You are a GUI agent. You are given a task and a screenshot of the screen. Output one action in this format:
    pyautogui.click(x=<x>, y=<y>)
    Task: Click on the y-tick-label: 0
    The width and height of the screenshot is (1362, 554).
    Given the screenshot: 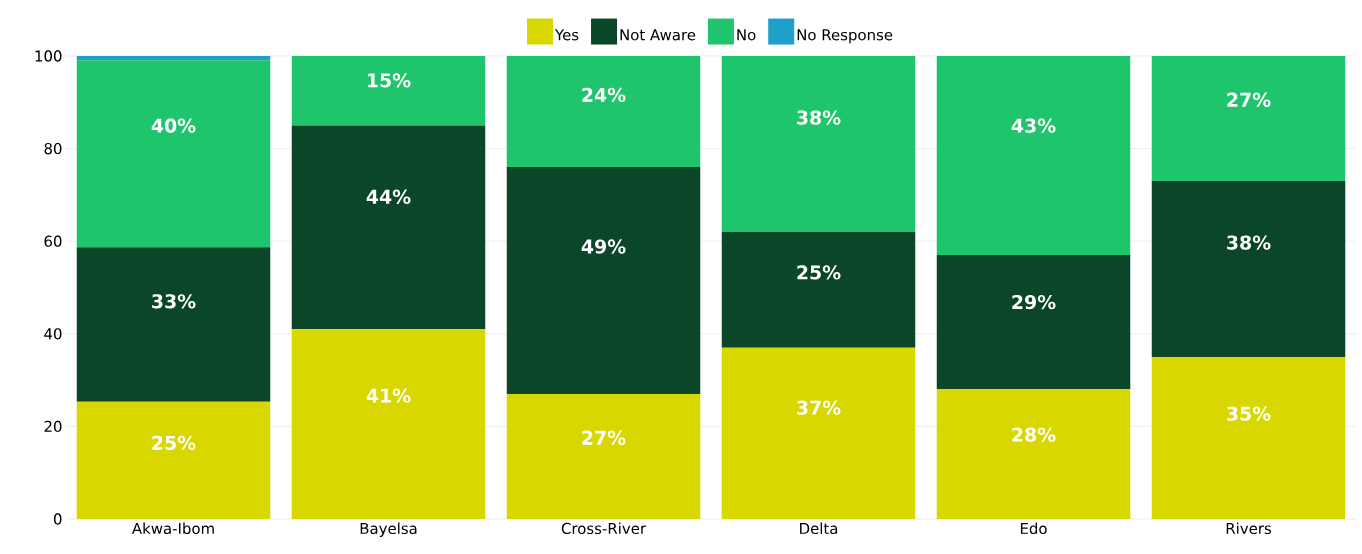 What is the action you would take?
    pyautogui.click(x=57, y=519)
    